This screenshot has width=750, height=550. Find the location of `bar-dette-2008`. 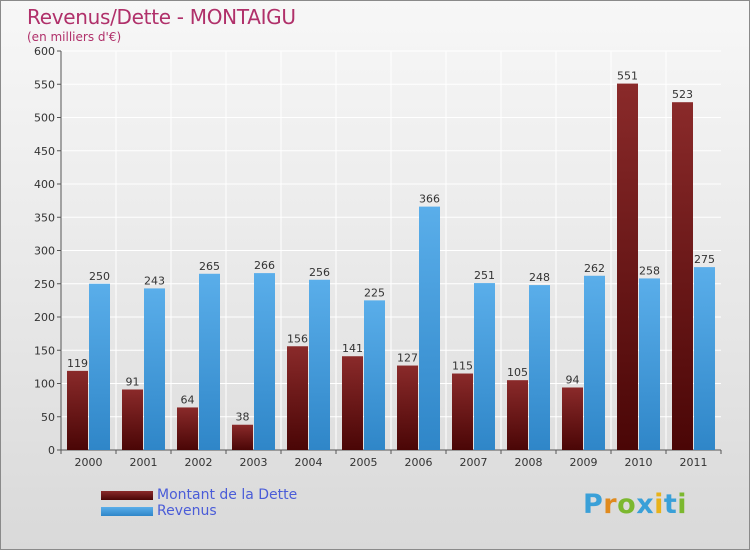

bar-dette-2008 is located at coordinates (517, 415).